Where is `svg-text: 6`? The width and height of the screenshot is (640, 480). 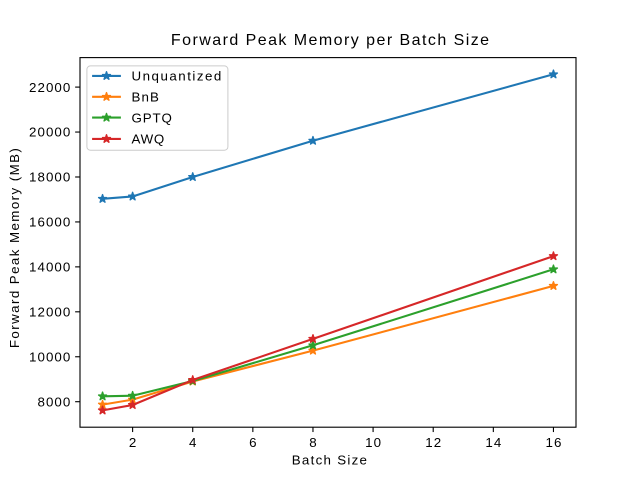 svg-text: 6 is located at coordinates (253, 442).